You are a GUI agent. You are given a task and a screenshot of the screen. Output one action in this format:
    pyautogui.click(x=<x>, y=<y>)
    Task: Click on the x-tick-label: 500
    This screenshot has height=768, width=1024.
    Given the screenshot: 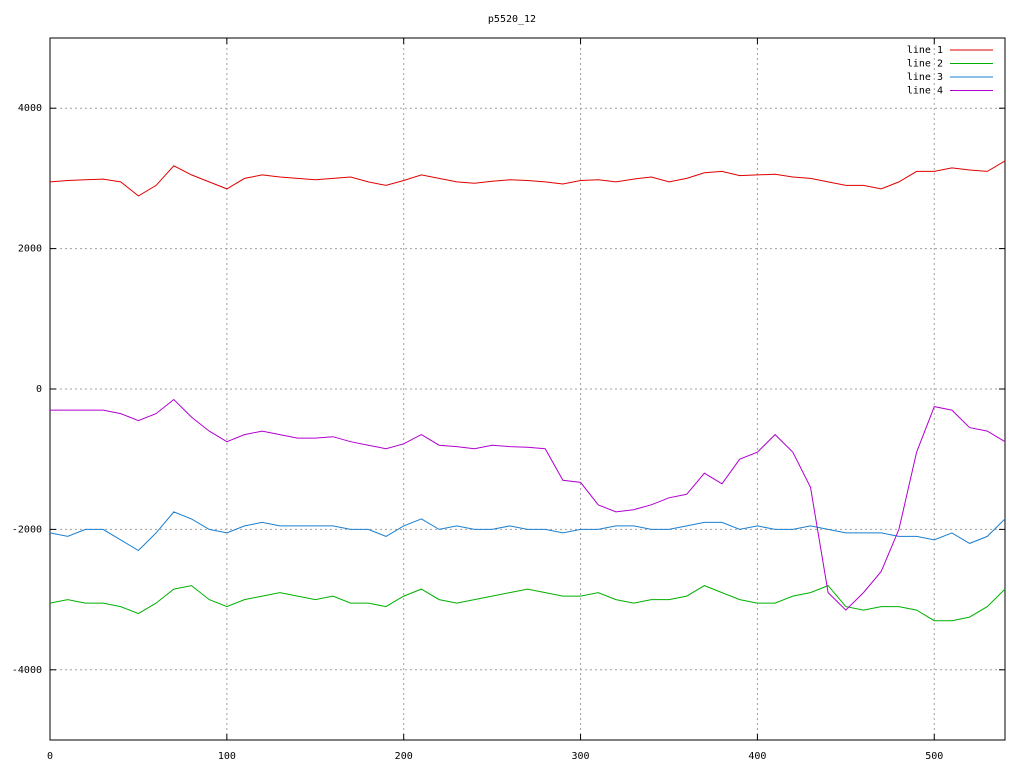 What is the action you would take?
    pyautogui.click(x=934, y=756)
    